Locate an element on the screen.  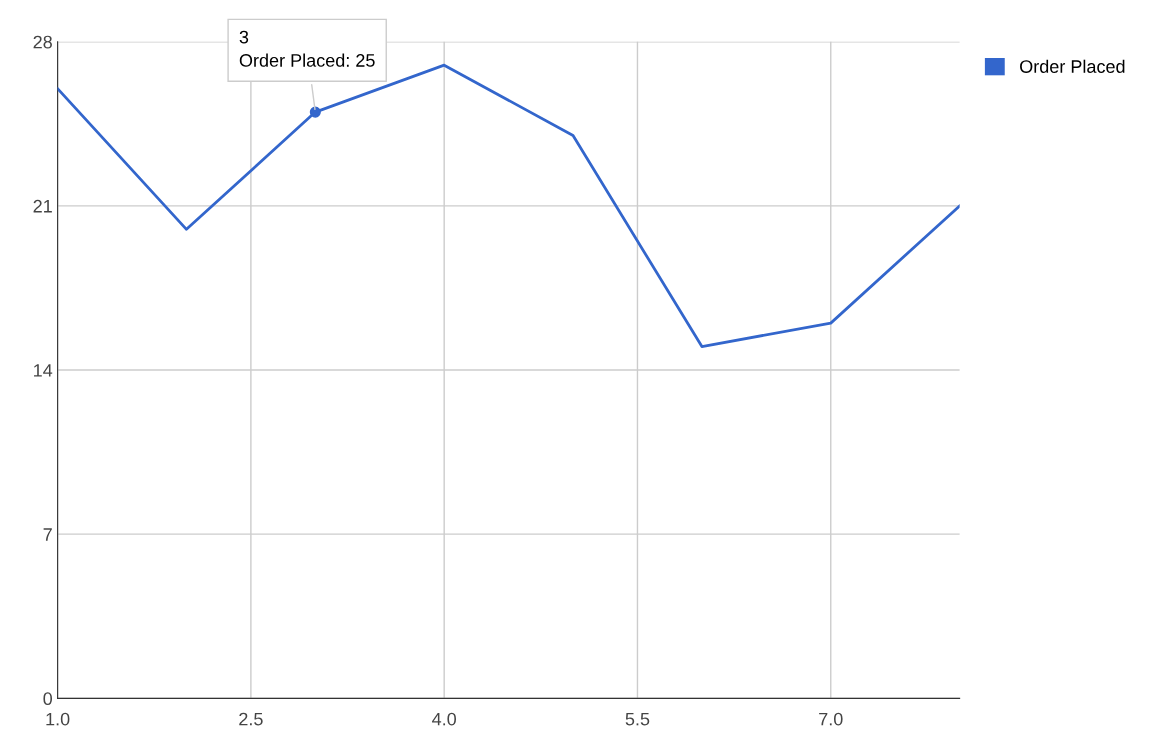
x-tick-label: 4.0 is located at coordinates (444, 719).